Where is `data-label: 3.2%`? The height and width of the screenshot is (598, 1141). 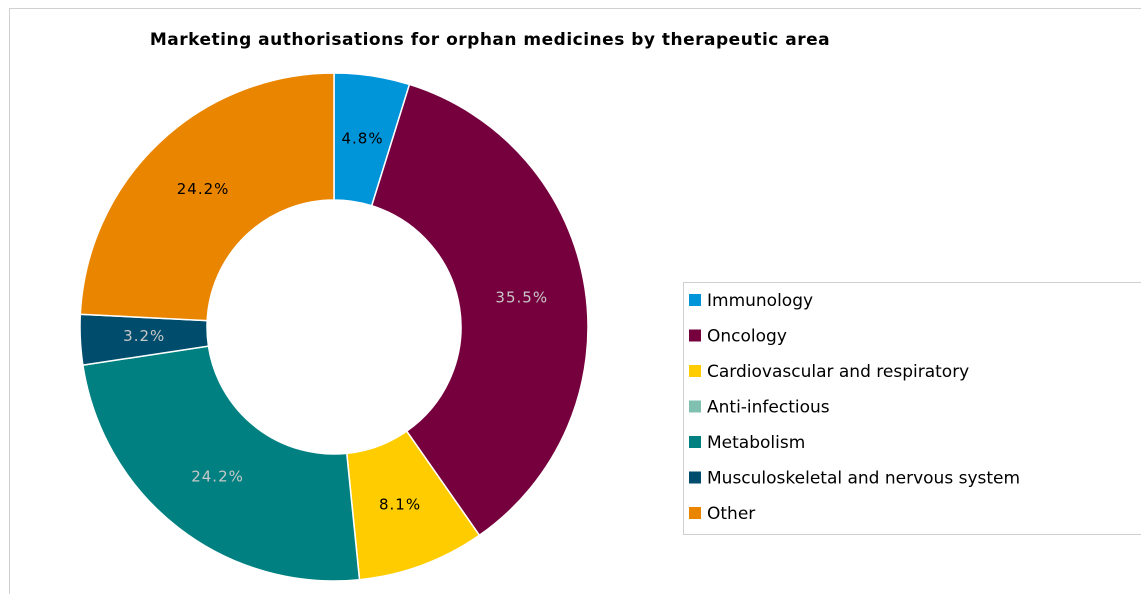
data-label: 3.2% is located at coordinates (144, 336).